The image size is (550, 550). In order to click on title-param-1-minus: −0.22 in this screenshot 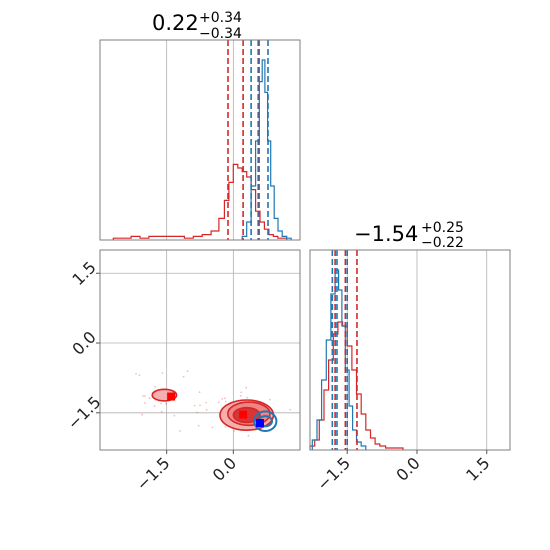, I will do `click(442, 243)`.